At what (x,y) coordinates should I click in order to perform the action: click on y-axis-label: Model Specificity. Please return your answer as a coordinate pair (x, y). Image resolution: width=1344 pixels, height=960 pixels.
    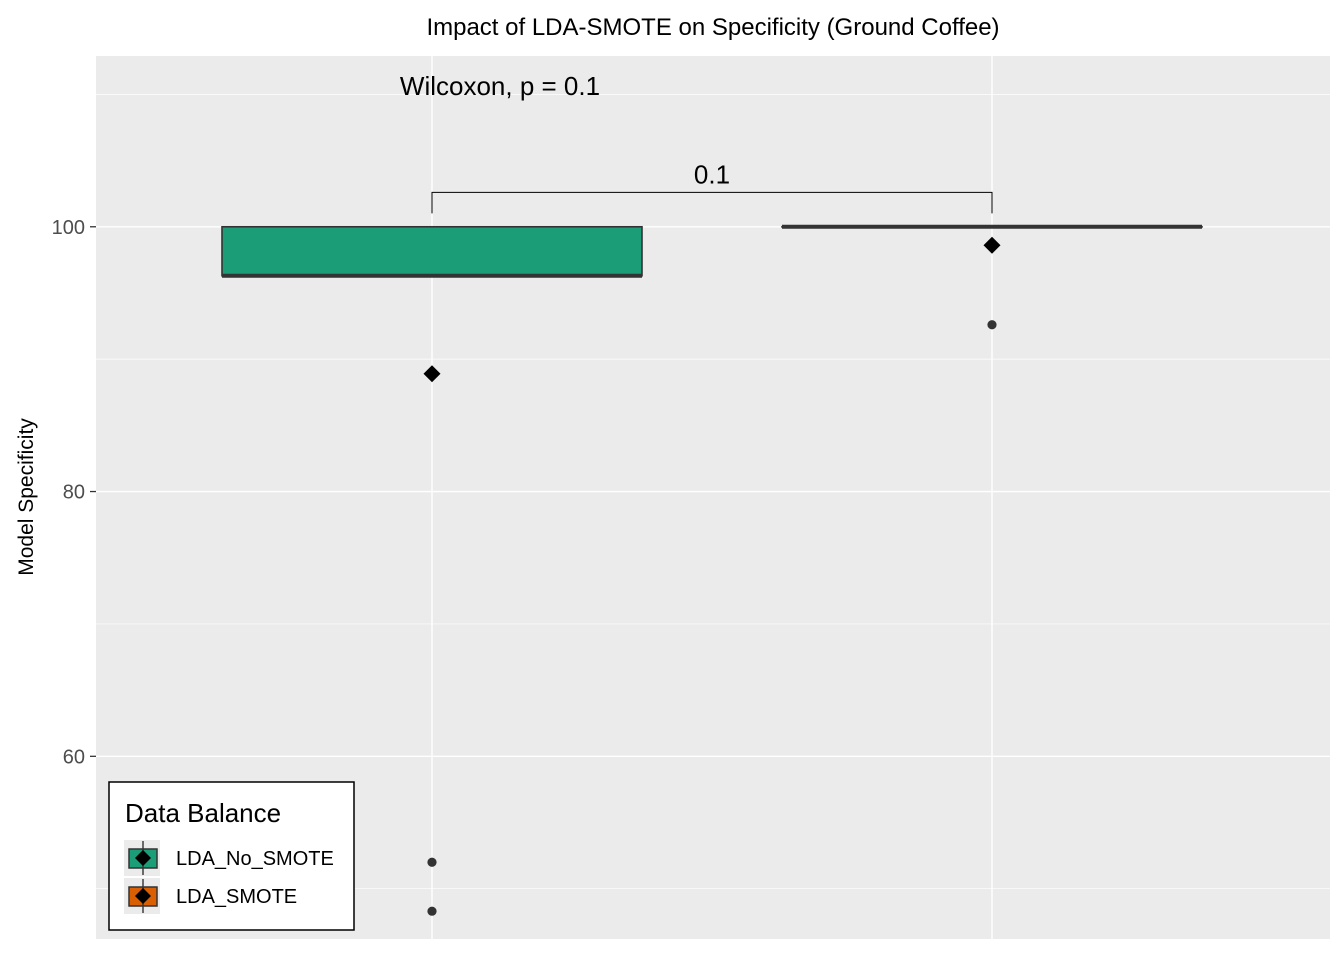
    Looking at the image, I should click on (26, 497).